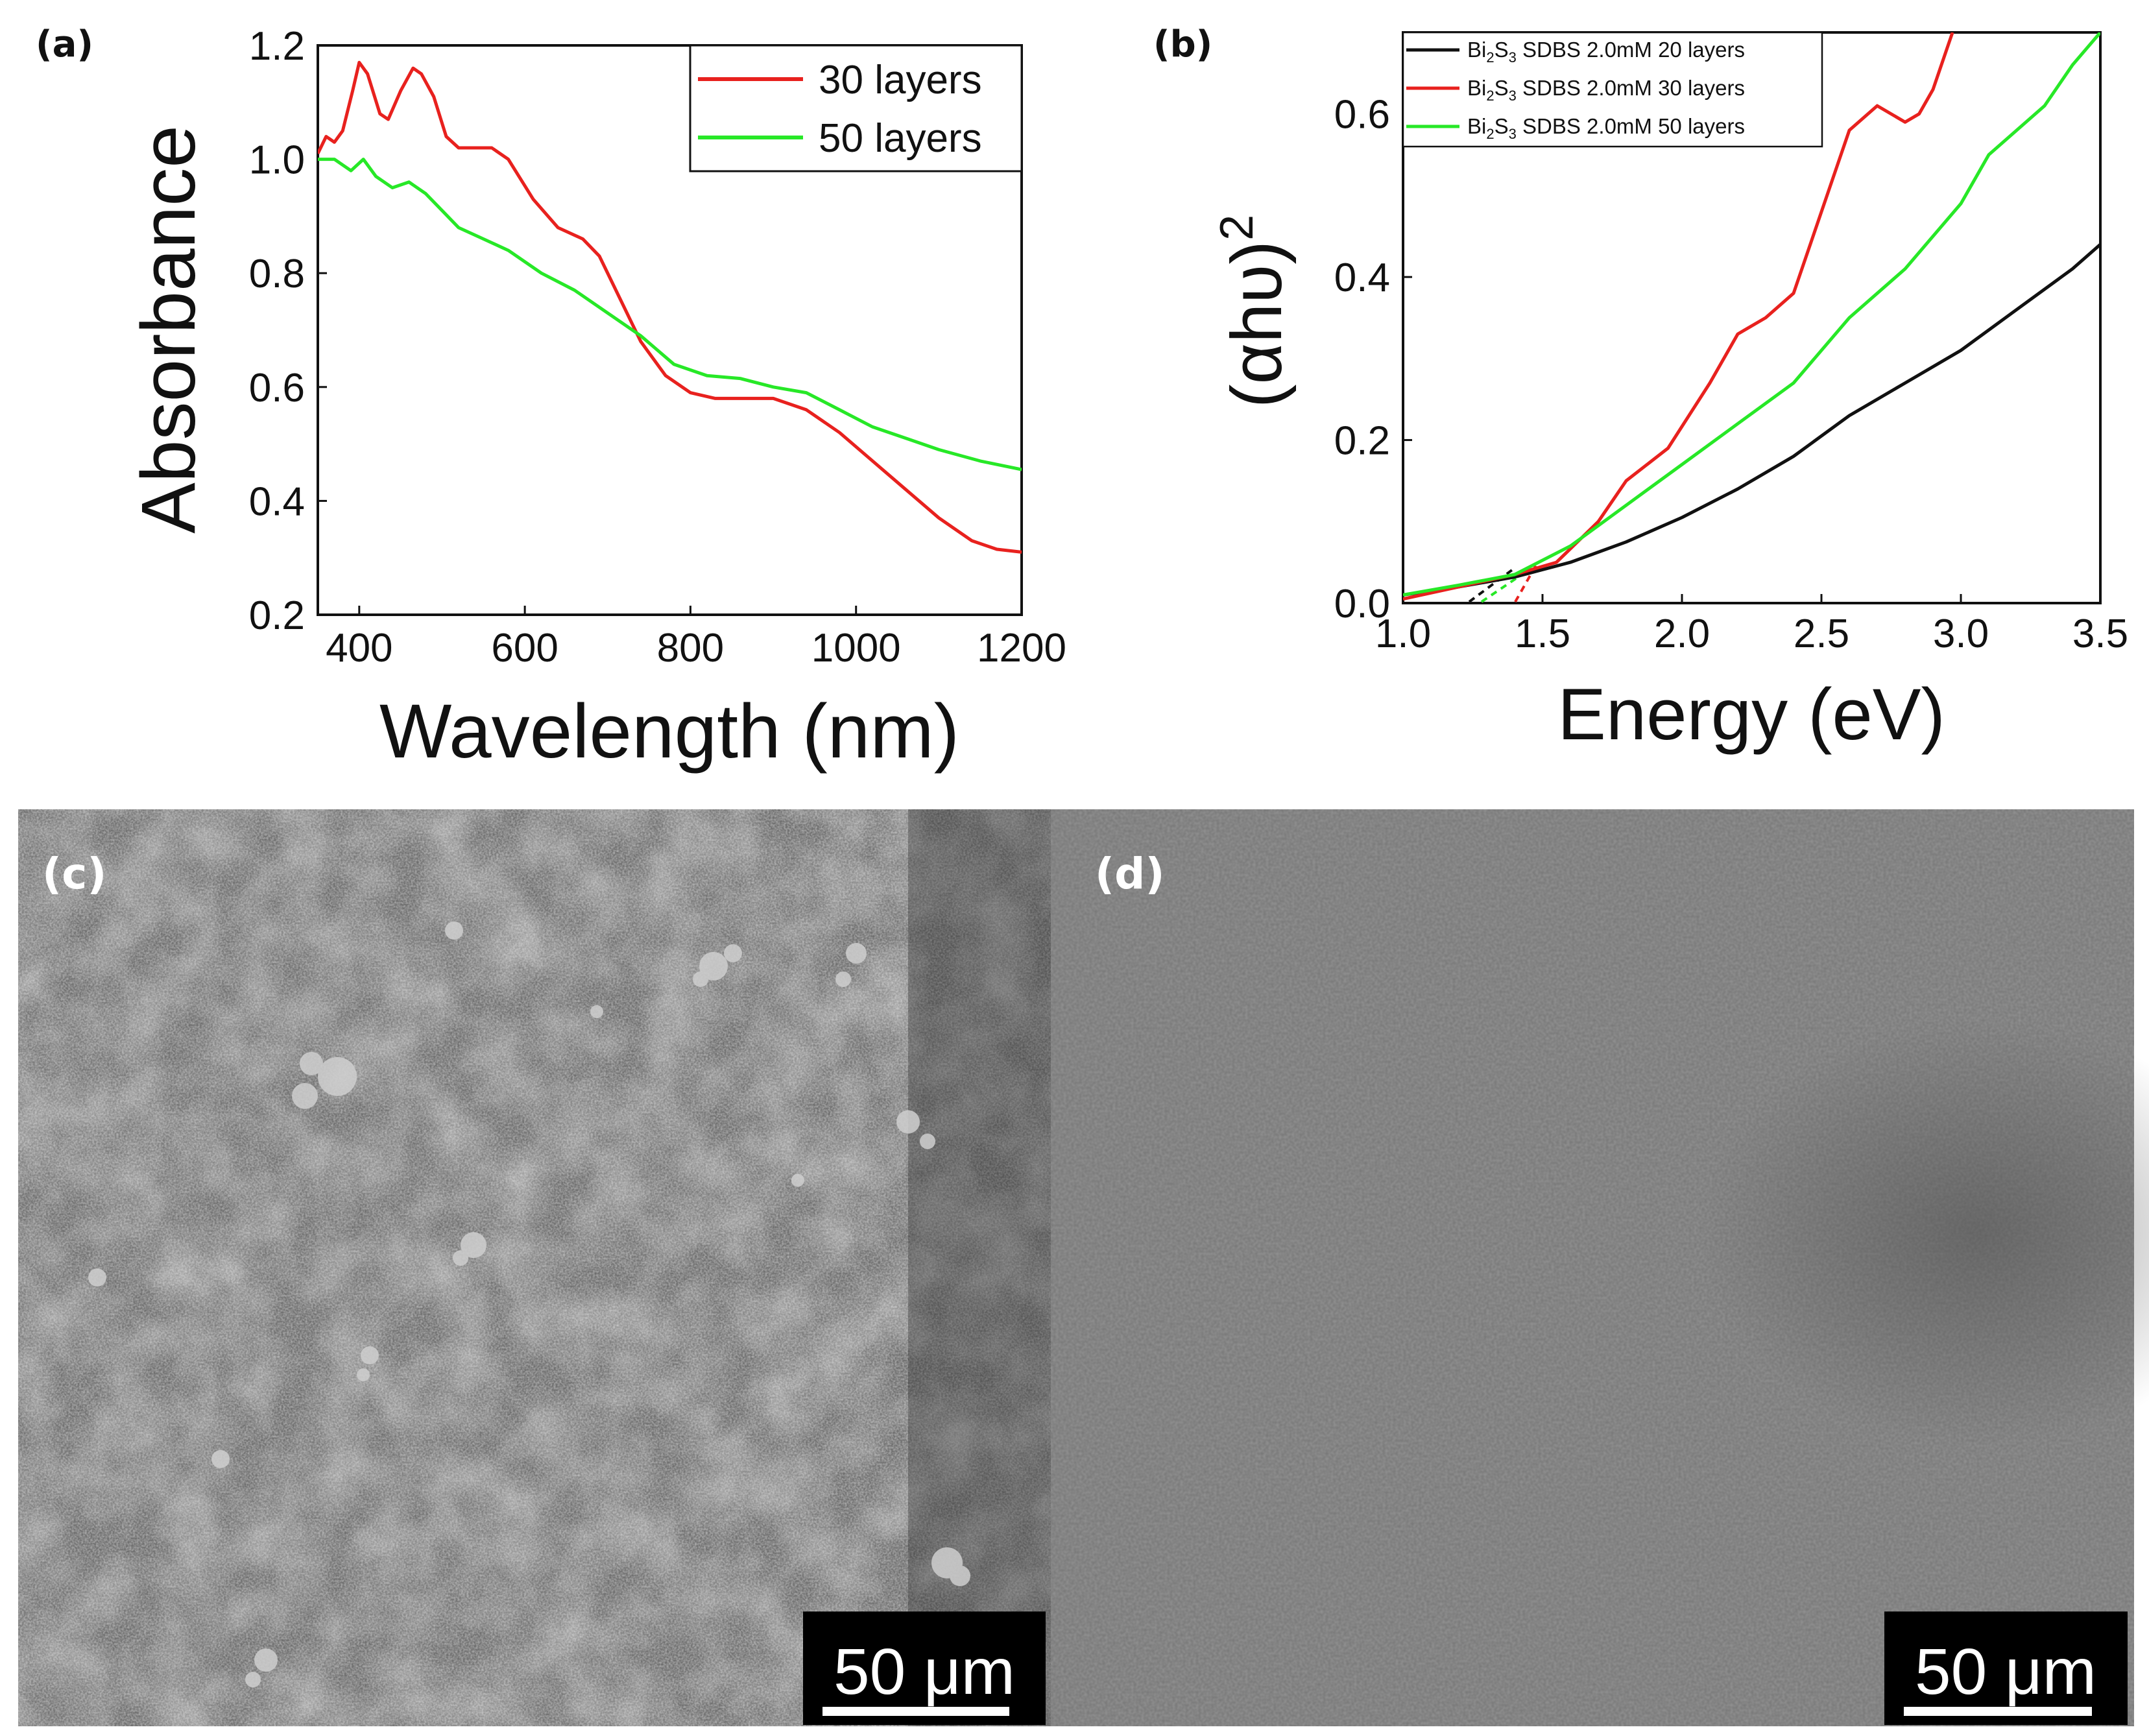 The height and width of the screenshot is (1736, 2149). What do you see at coordinates (1403, 634) in the screenshot?
I see `x-tick-label: 1.0` at bounding box center [1403, 634].